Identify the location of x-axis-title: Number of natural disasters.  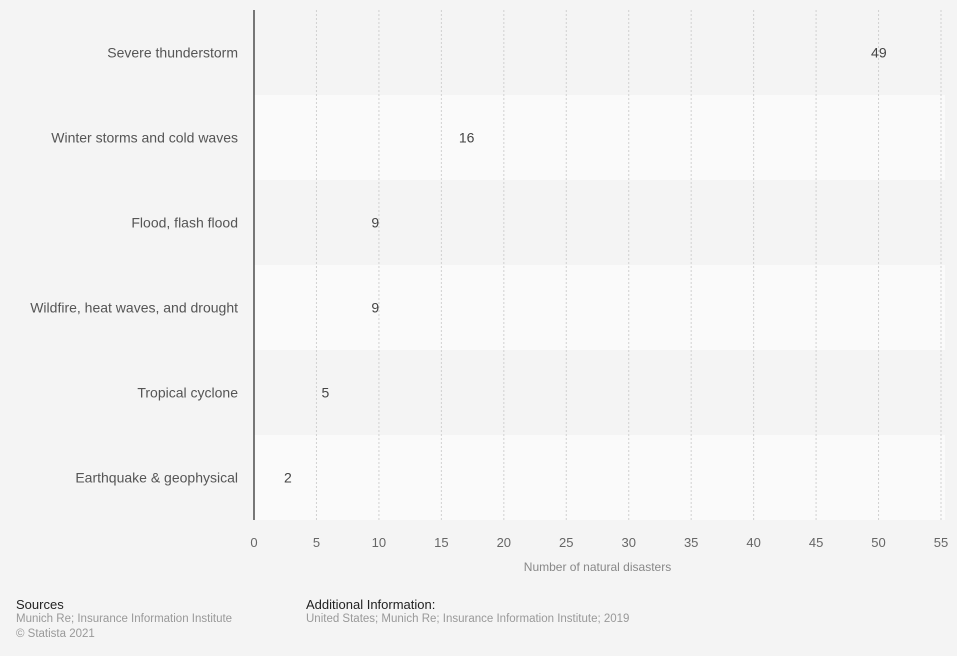
(597, 567).